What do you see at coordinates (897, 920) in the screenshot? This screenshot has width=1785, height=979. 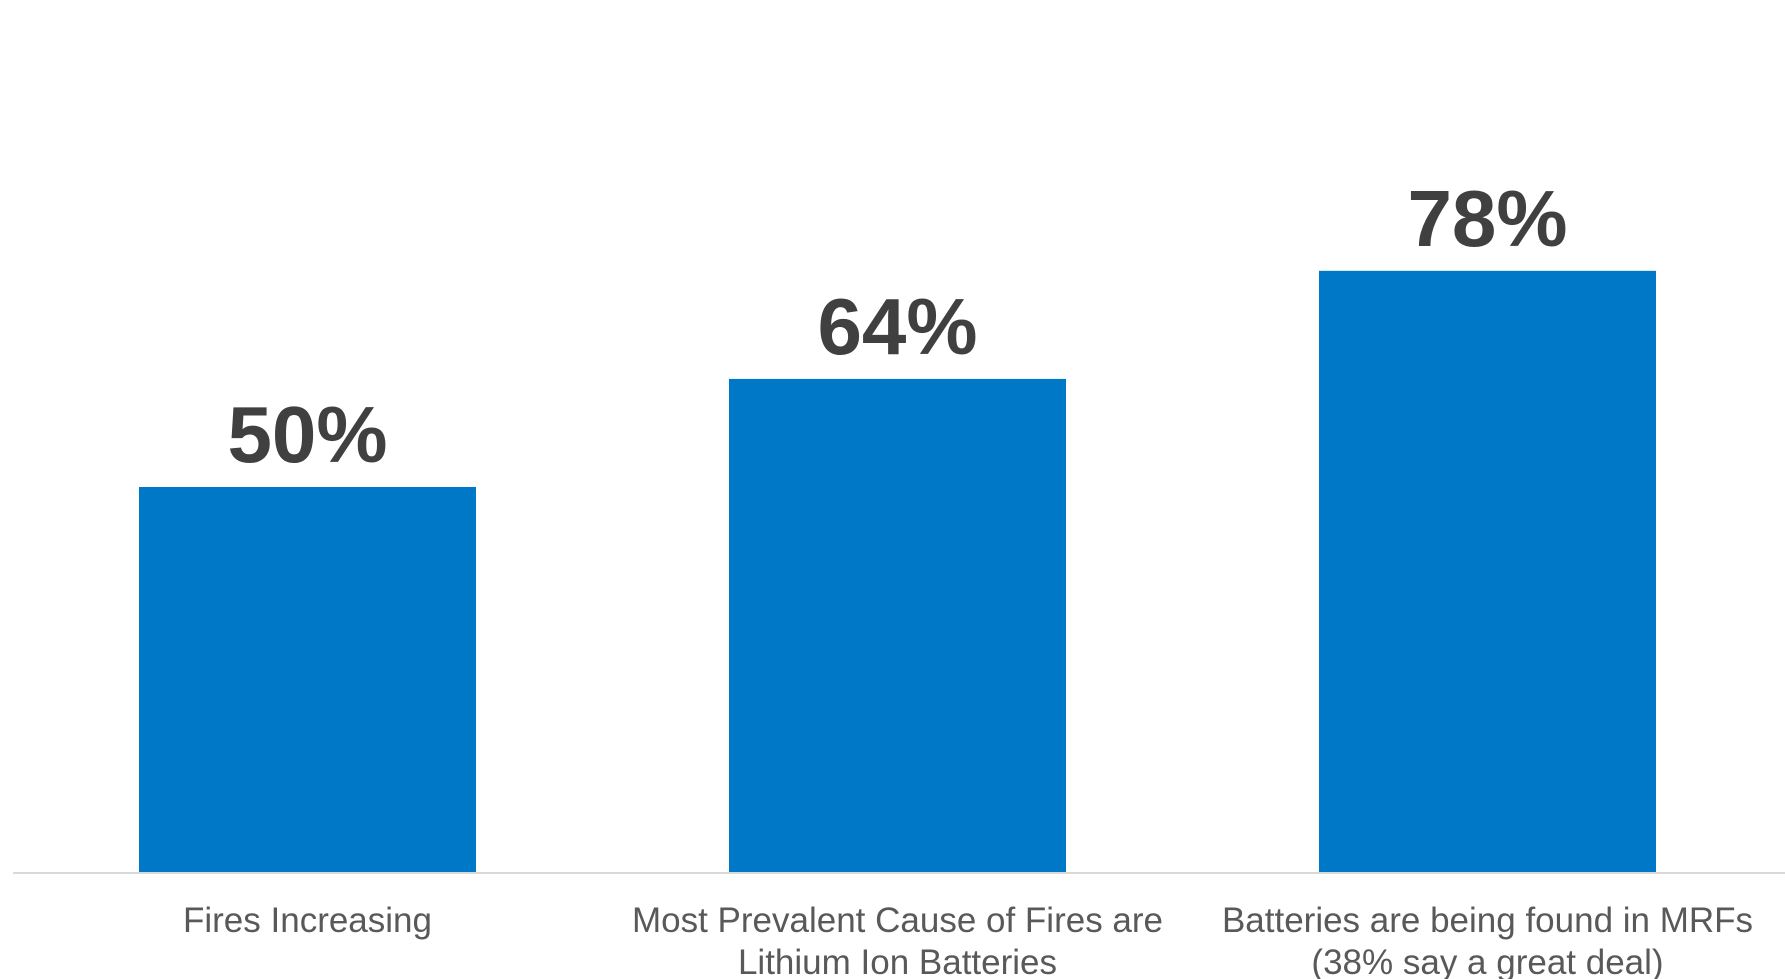 I see `category-label-2-line-1: Most Prevalent Cause of Fires are` at bounding box center [897, 920].